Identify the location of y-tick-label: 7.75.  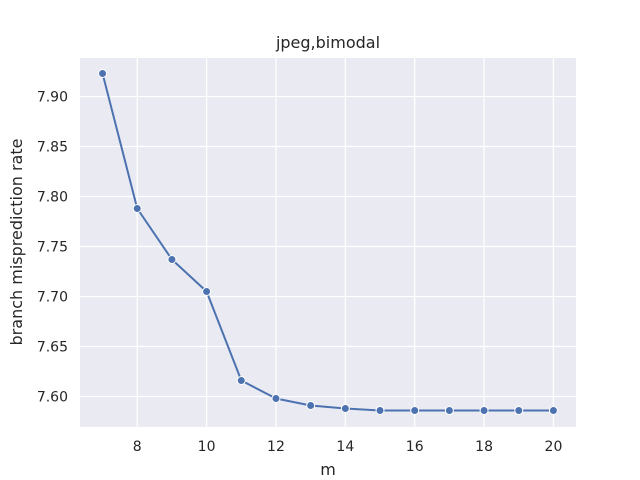
(52, 248).